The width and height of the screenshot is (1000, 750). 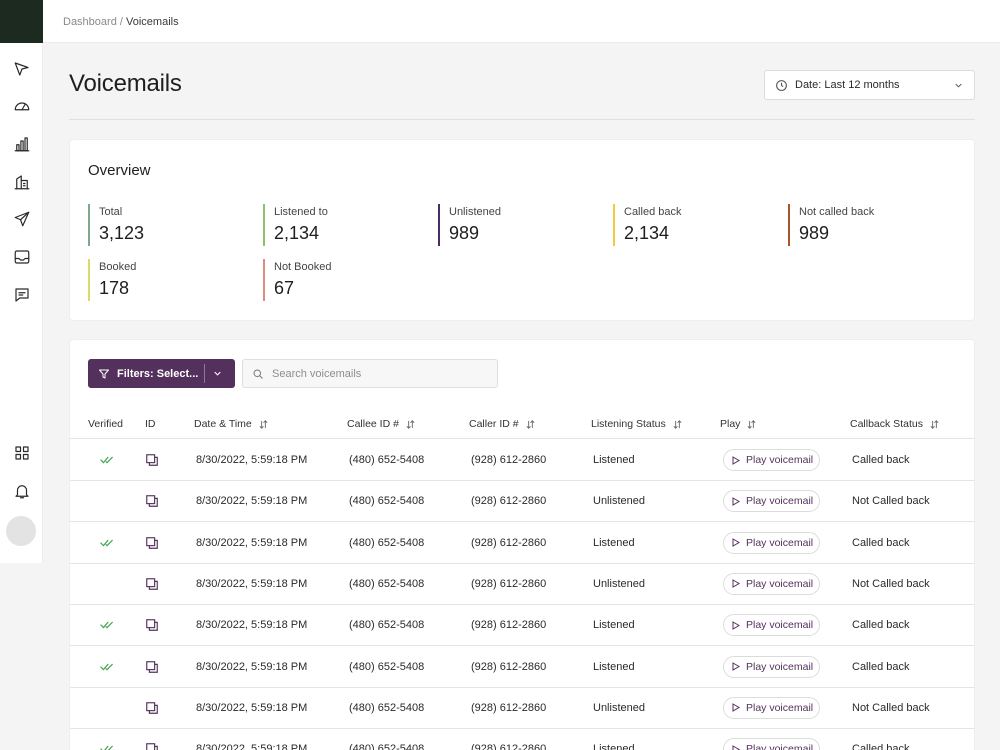 What do you see at coordinates (837, 212) in the screenshot?
I see `stat-label: Not called back` at bounding box center [837, 212].